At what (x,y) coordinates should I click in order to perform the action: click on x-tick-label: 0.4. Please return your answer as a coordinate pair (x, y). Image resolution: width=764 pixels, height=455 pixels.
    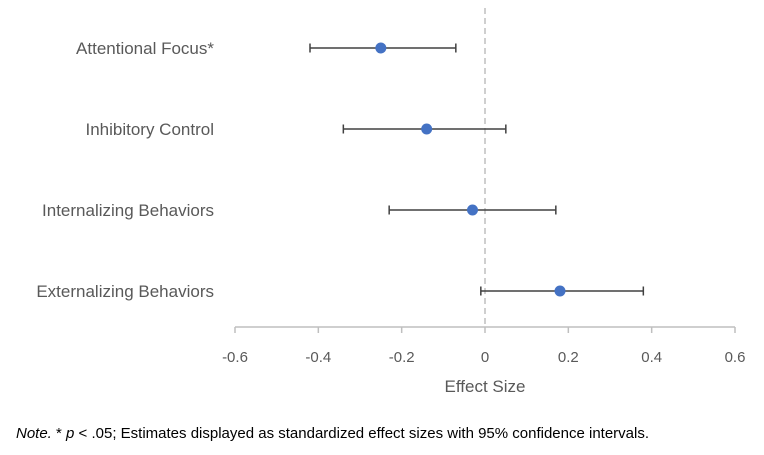
    Looking at the image, I should click on (651, 357).